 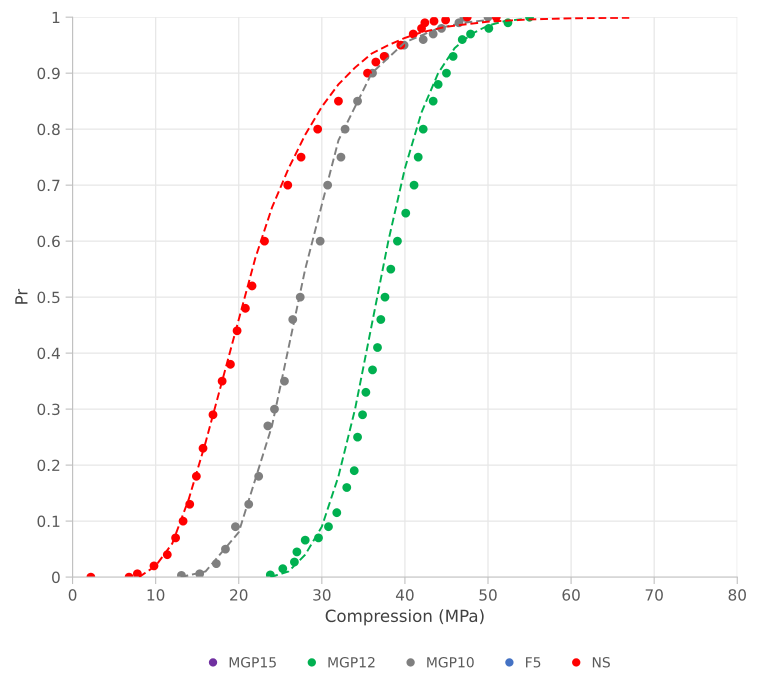 I want to click on y-tick-label: 0.2, so click(x=48, y=466).